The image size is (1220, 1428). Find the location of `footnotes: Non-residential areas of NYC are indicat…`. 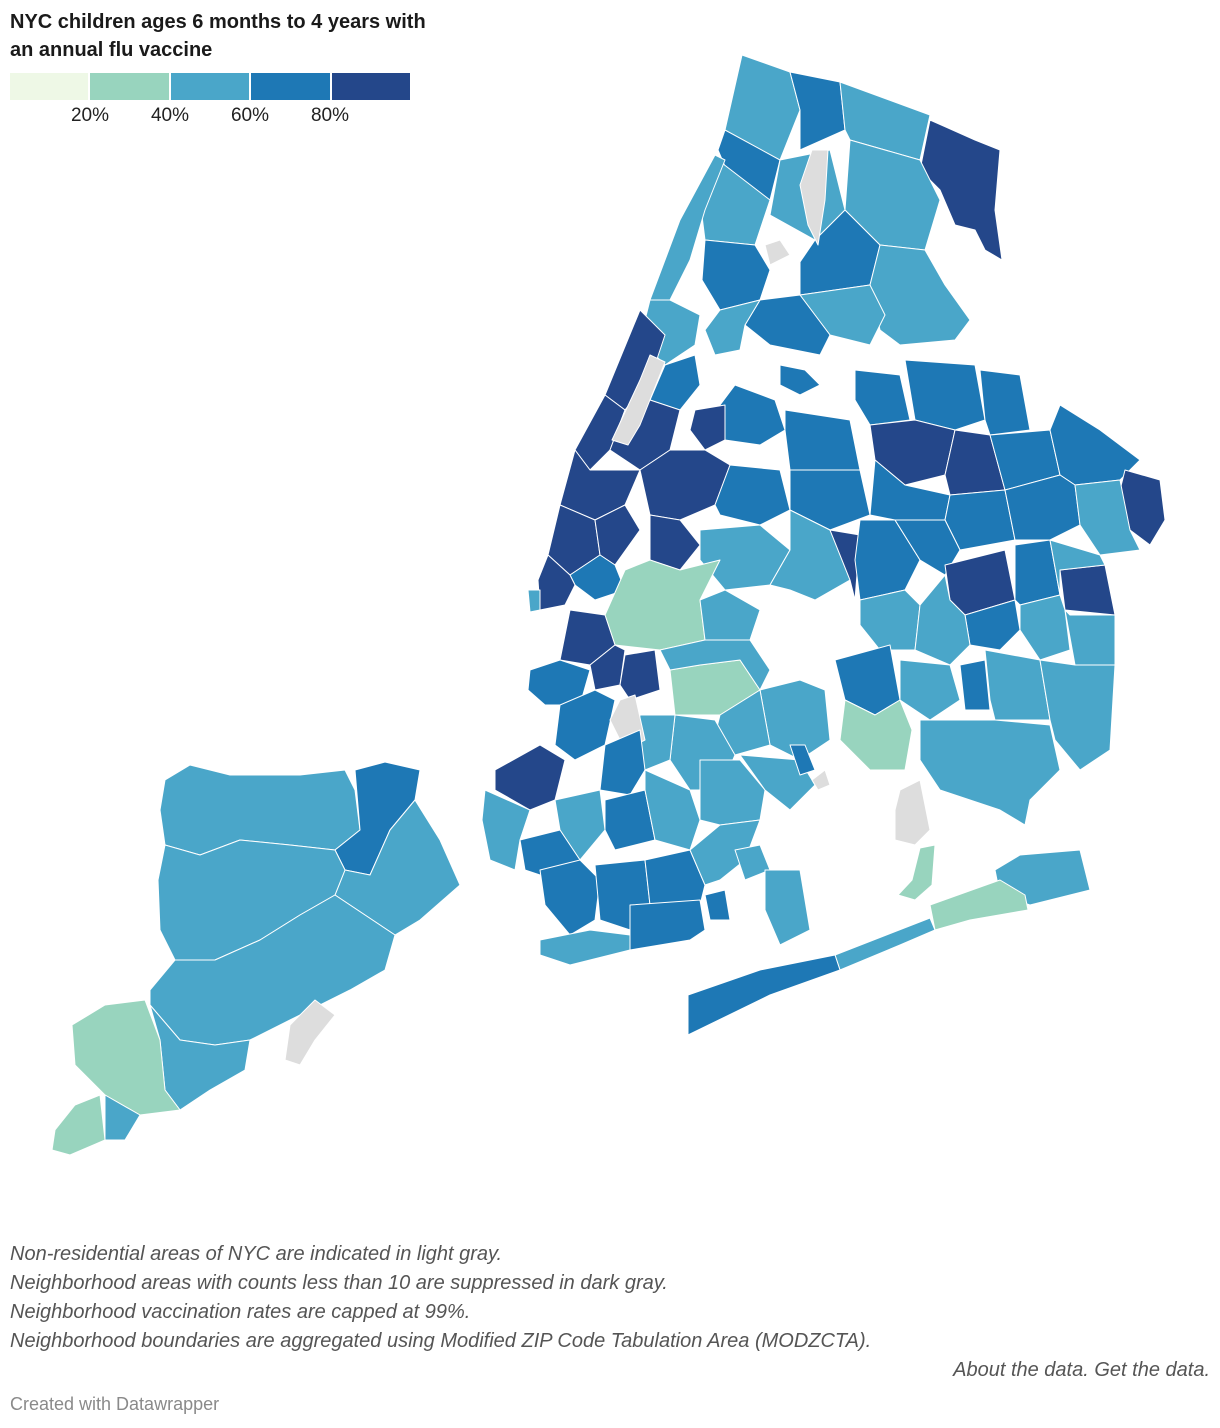

footnotes: Non-residential areas of NYC are indicat… is located at coordinates (610, 1312).